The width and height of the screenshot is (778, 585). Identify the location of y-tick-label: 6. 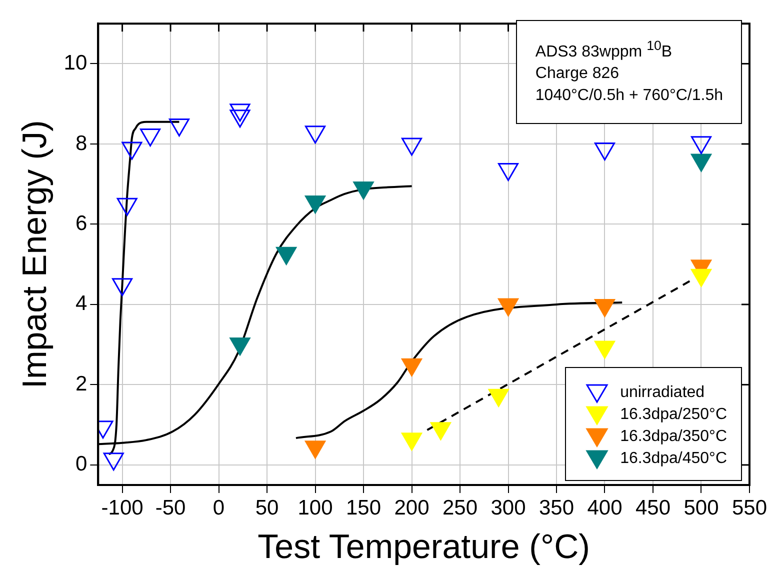
(81, 224).